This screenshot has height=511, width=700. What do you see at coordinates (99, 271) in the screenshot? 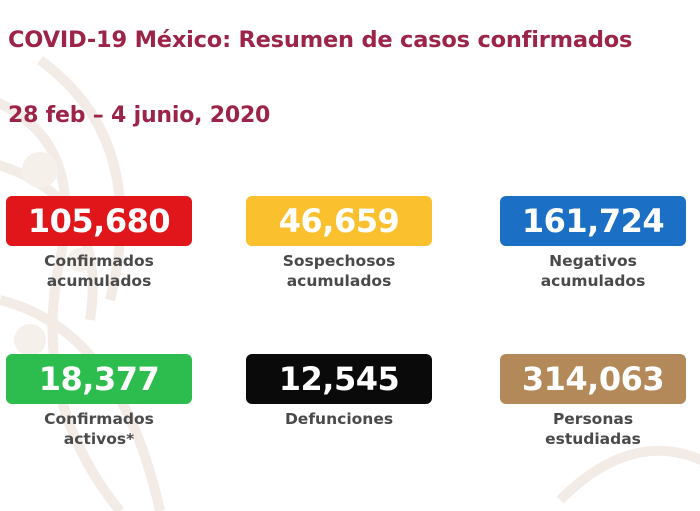
I see `stat-label: Confirmados acumulados` at bounding box center [99, 271].